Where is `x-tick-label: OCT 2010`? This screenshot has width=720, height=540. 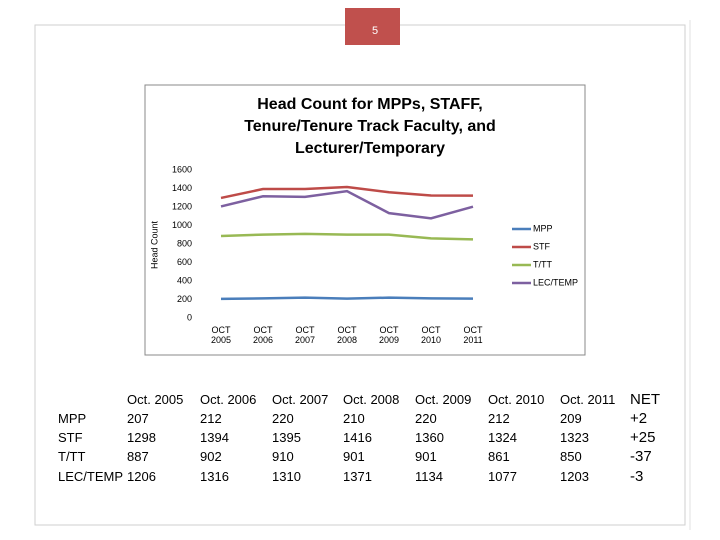
x-tick-label: OCT 2010 is located at coordinates (431, 335).